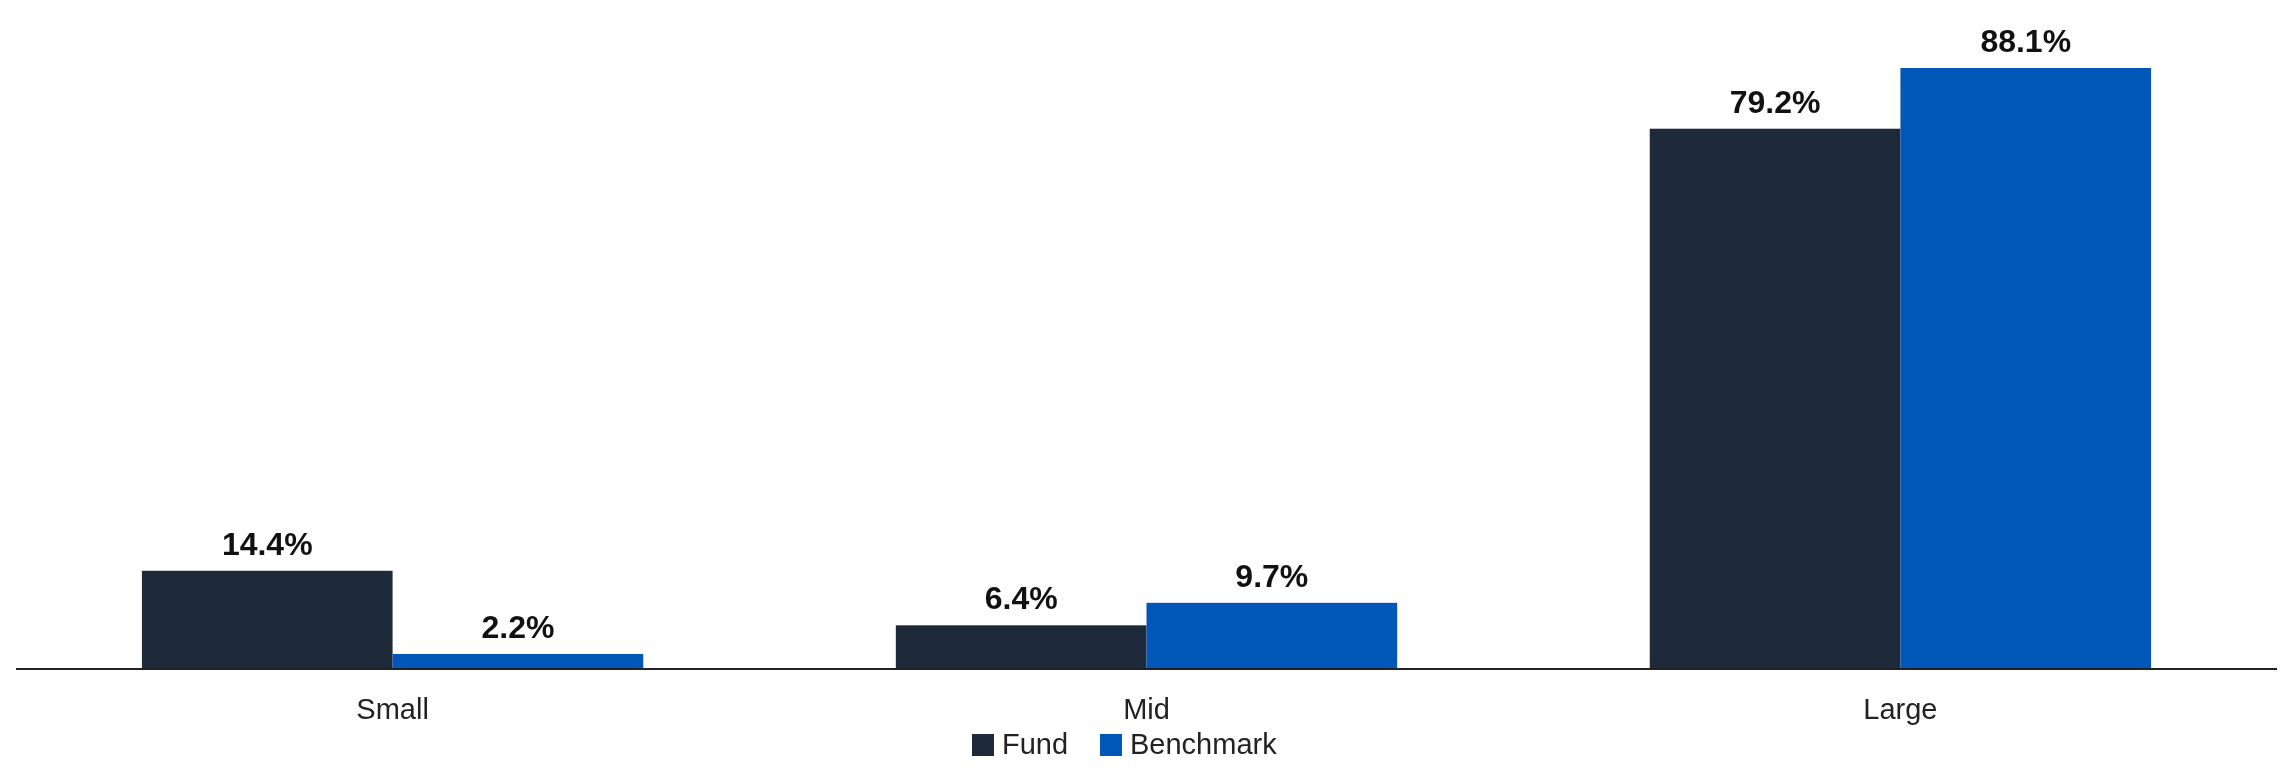 This screenshot has width=2285, height=782. I want to click on x-tick-label: Large, so click(1900, 709).